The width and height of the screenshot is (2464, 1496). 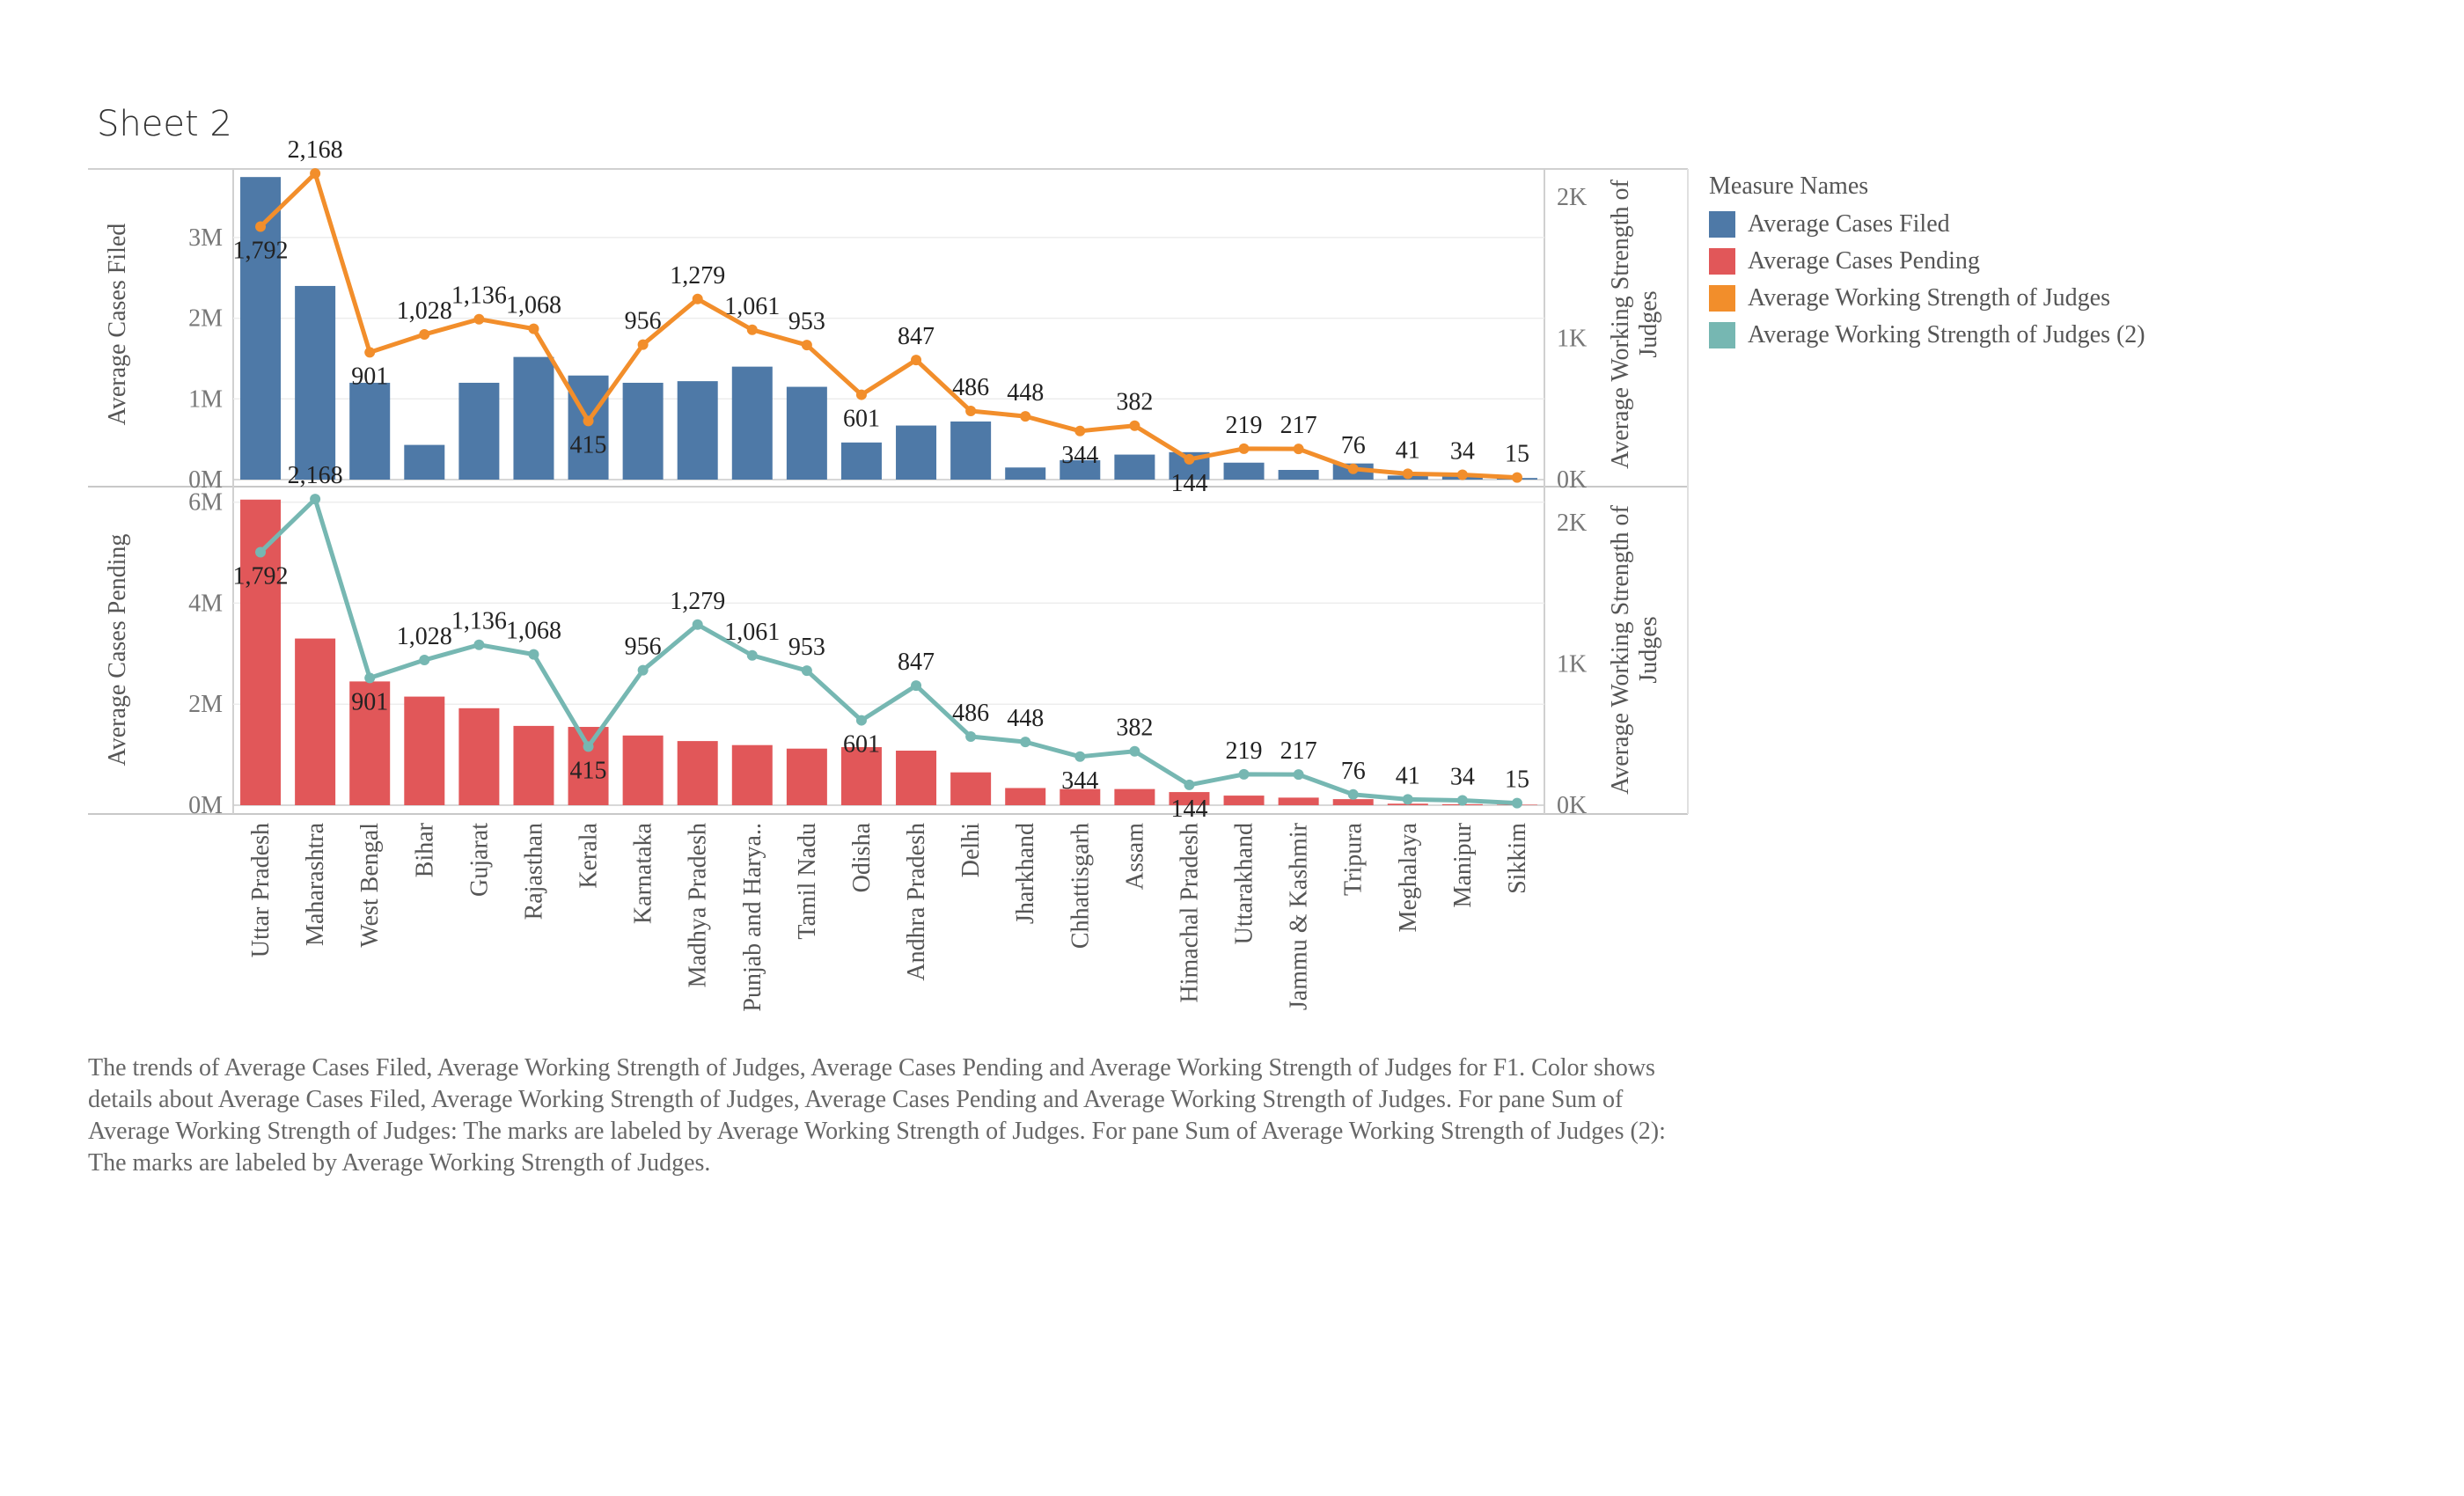 I want to click on legend-item-judges: Average Working Strength of Judges, so click(x=1927, y=299).